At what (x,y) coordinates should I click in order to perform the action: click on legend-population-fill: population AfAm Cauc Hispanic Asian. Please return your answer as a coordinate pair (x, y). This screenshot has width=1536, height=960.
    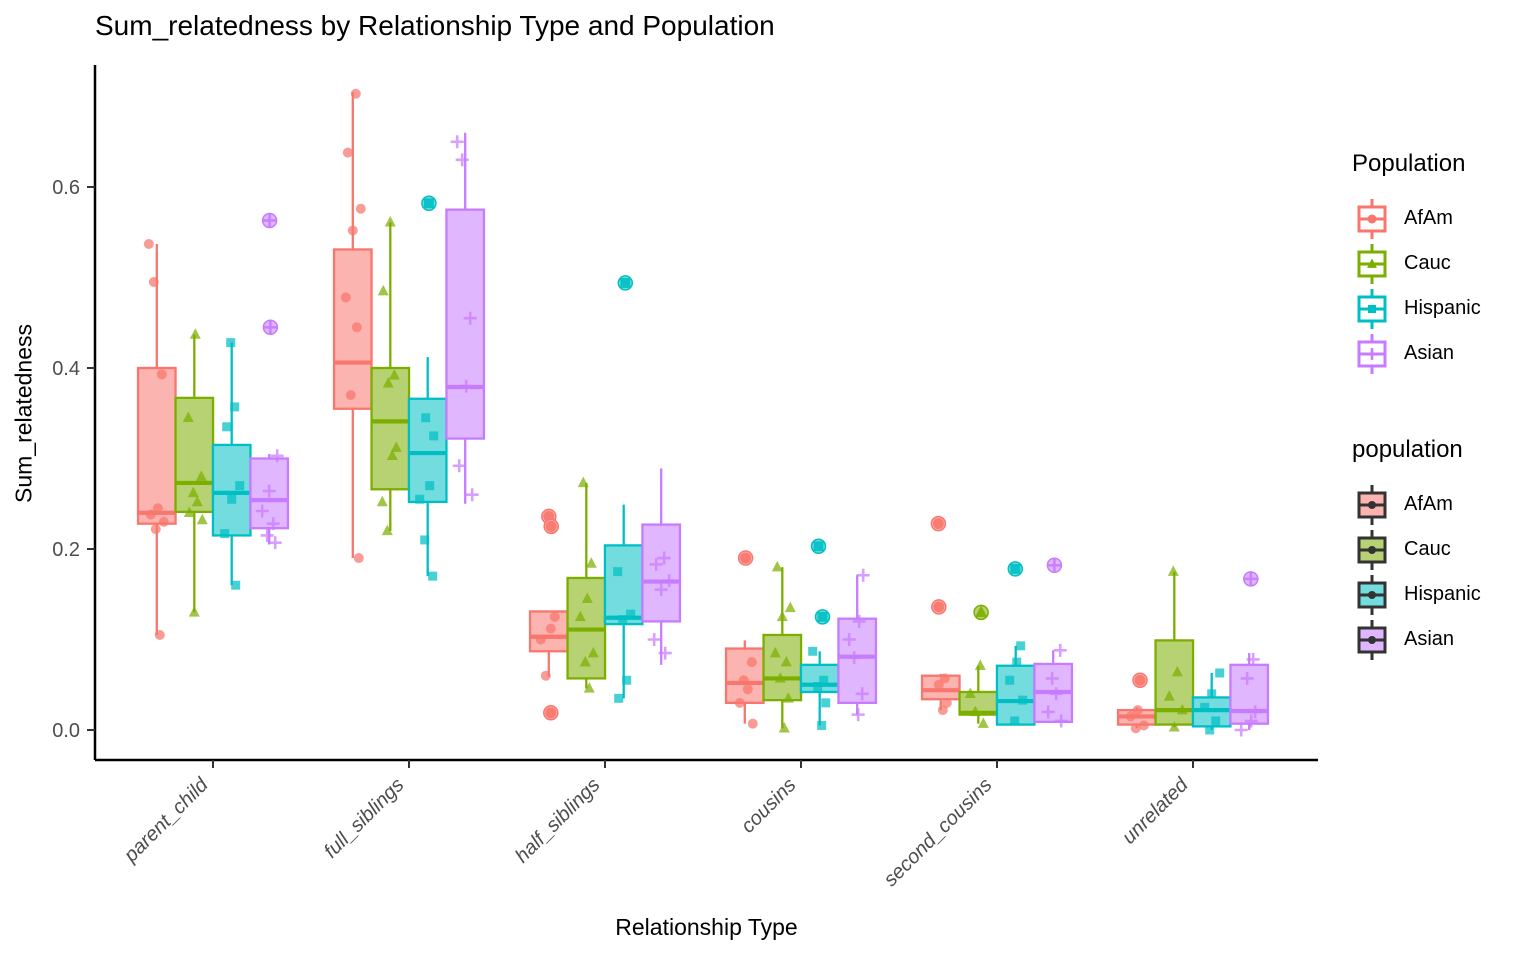
    Looking at the image, I should click on (1416, 549).